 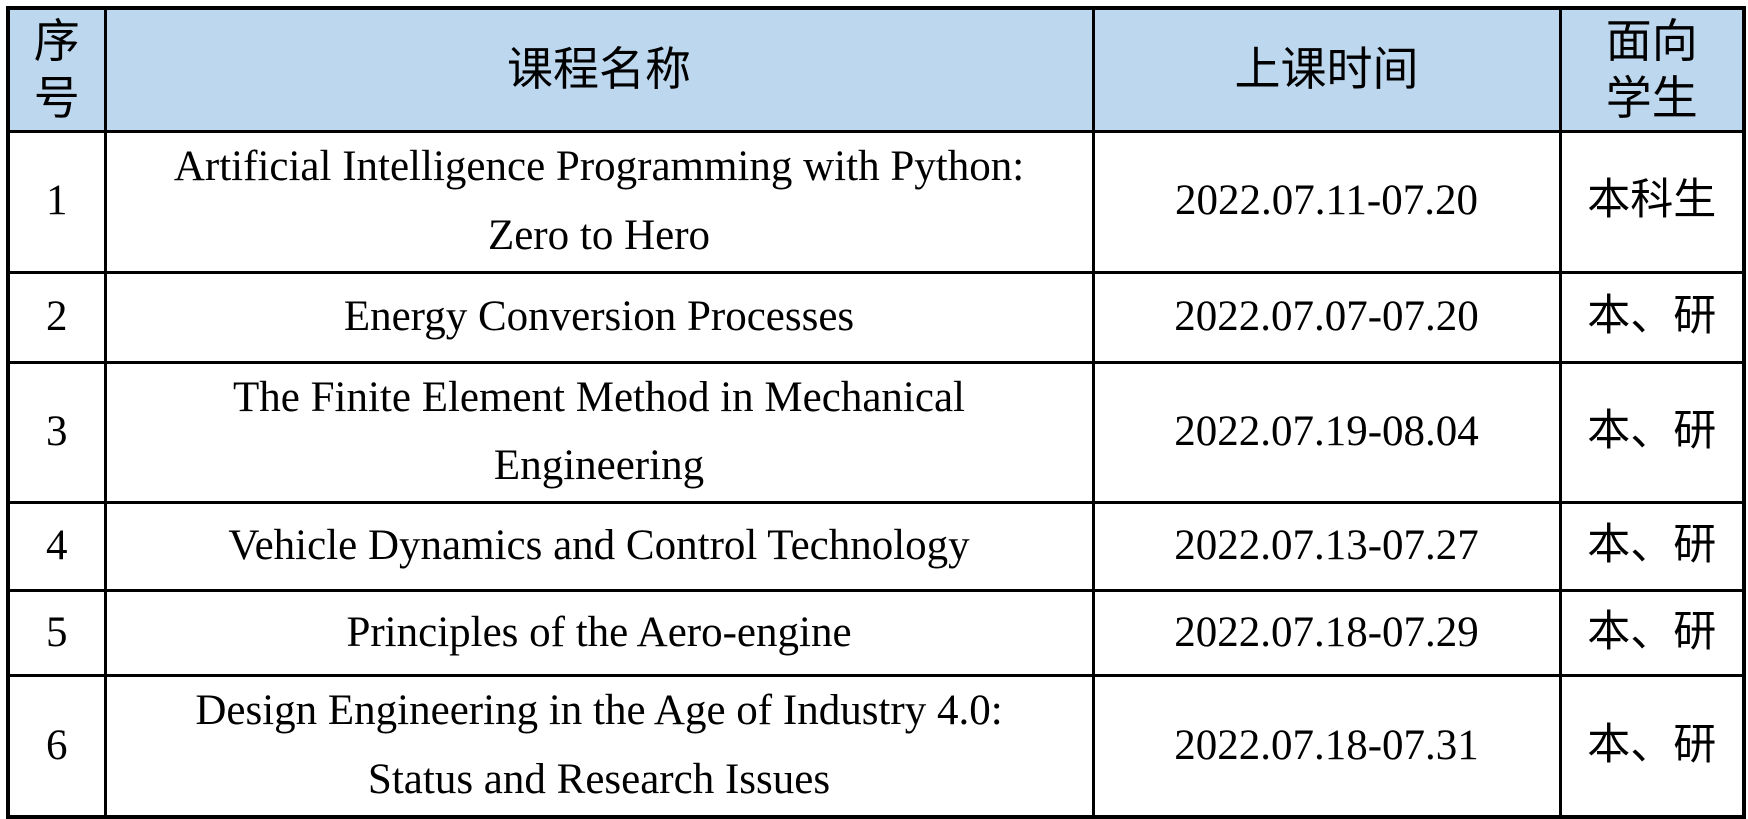 What do you see at coordinates (599, 317) in the screenshot?
I see `course-name-cell: Energy Conversion Processes` at bounding box center [599, 317].